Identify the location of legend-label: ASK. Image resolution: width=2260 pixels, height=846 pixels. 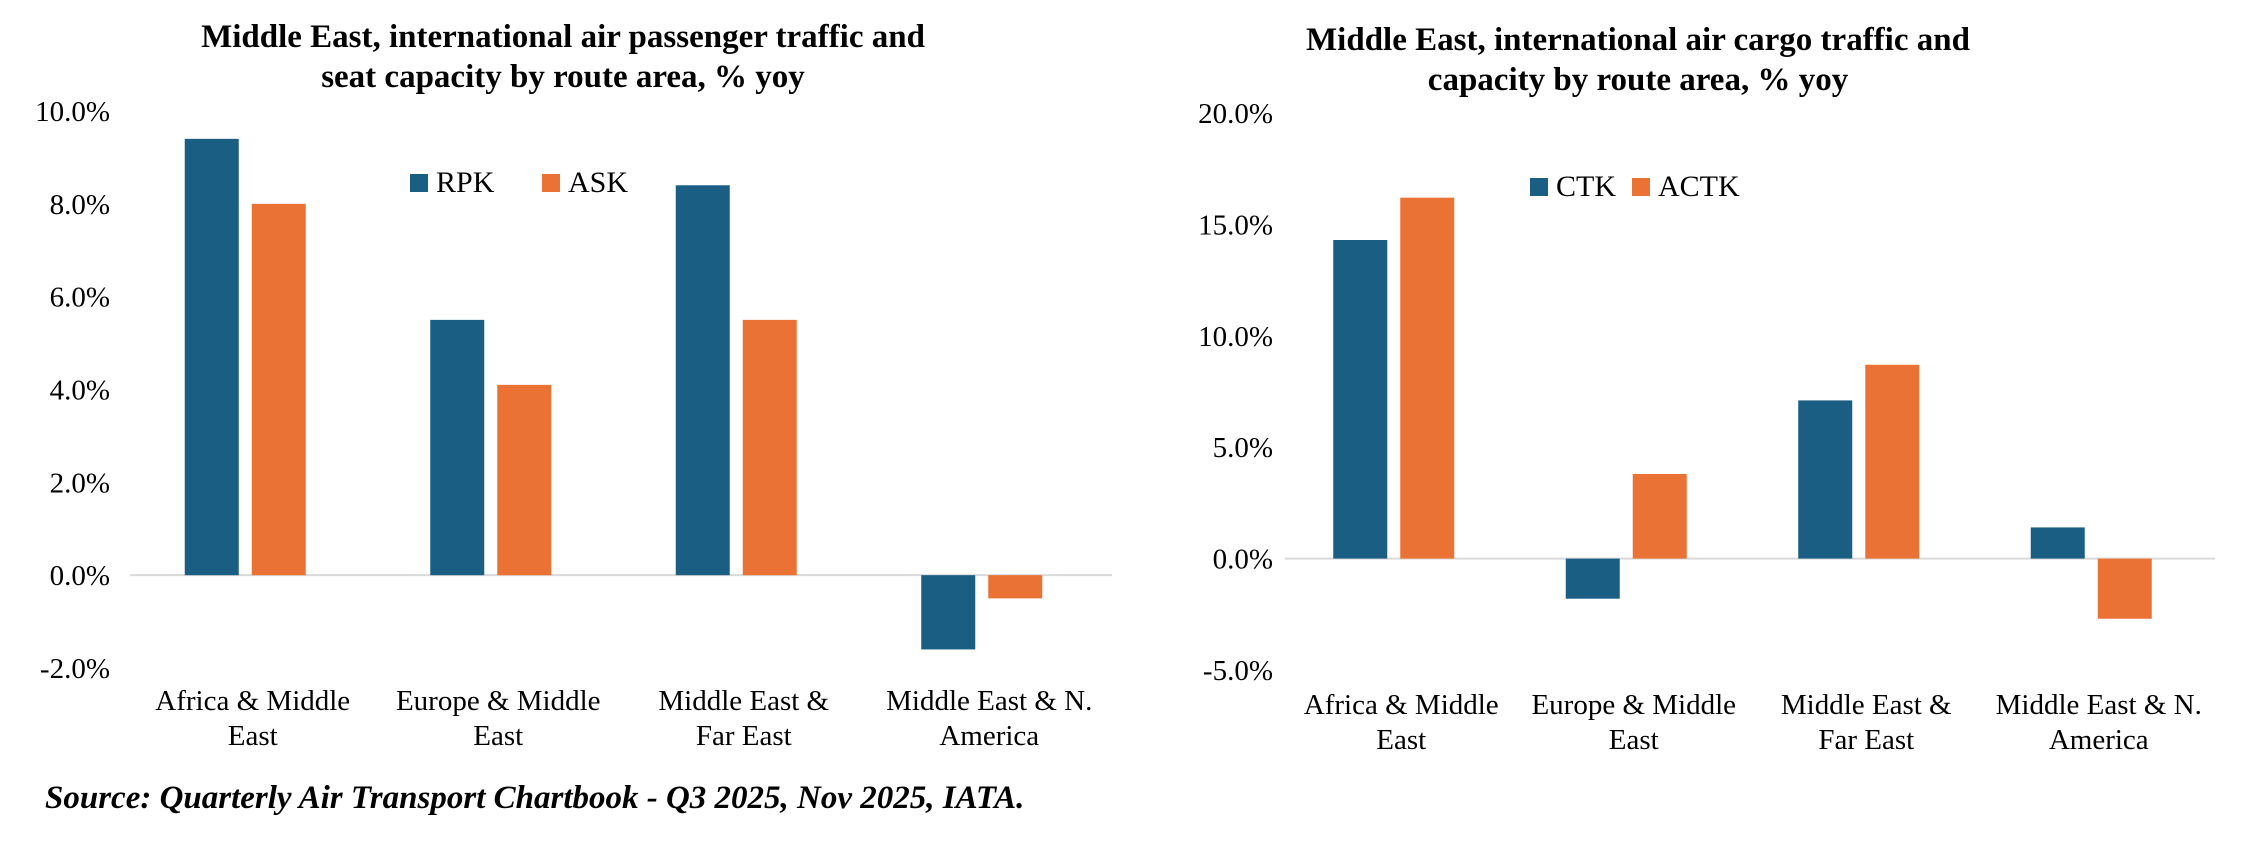
(598, 182).